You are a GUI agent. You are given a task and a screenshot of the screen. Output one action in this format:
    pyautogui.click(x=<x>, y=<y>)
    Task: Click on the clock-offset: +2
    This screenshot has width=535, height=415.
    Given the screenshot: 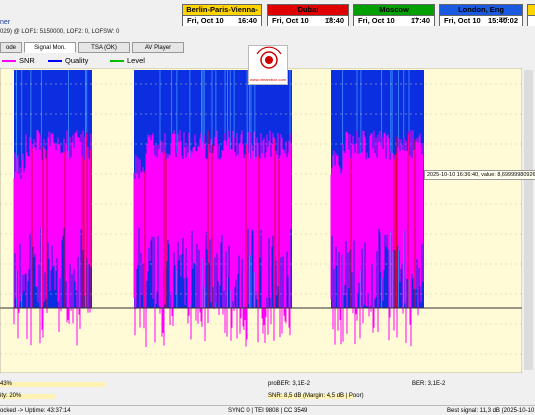 What is the action you would take?
    pyautogui.click(x=330, y=18)
    